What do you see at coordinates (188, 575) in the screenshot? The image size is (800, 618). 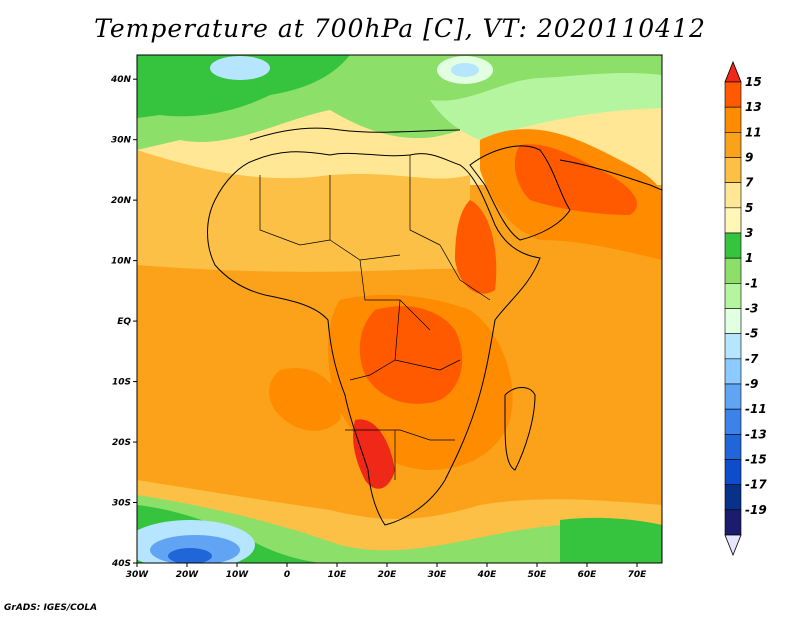 I see `lon-label: 20W` at bounding box center [188, 575].